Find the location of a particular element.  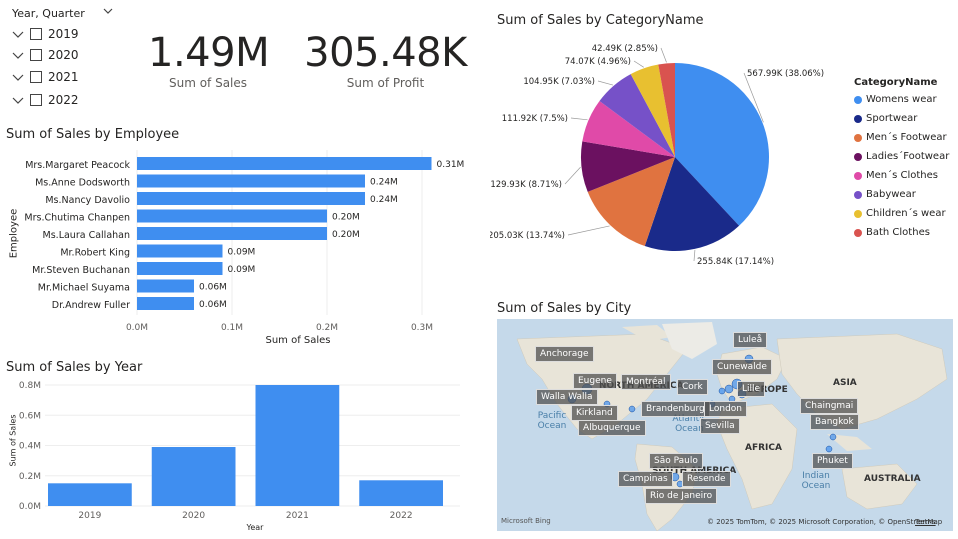

city-label: Luleå is located at coordinates (750, 340).